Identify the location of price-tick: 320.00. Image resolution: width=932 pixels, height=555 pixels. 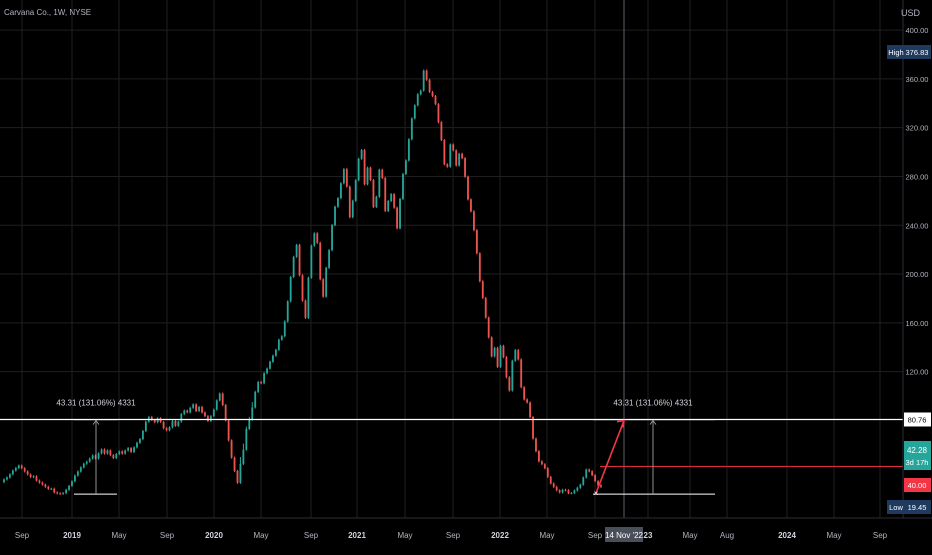
(917, 128).